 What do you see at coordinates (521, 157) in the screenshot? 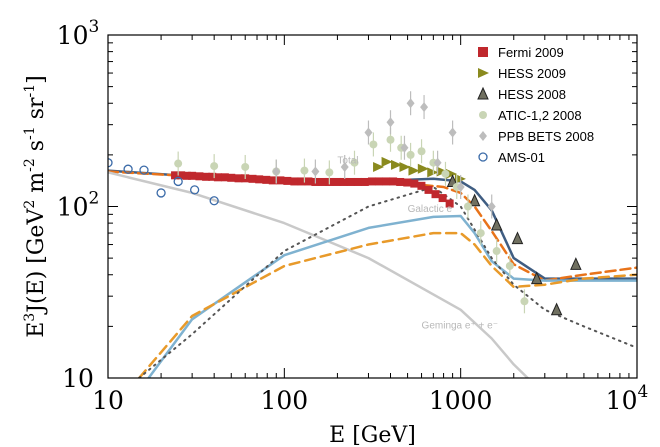
I see `legend-label: AMS-01` at bounding box center [521, 157].